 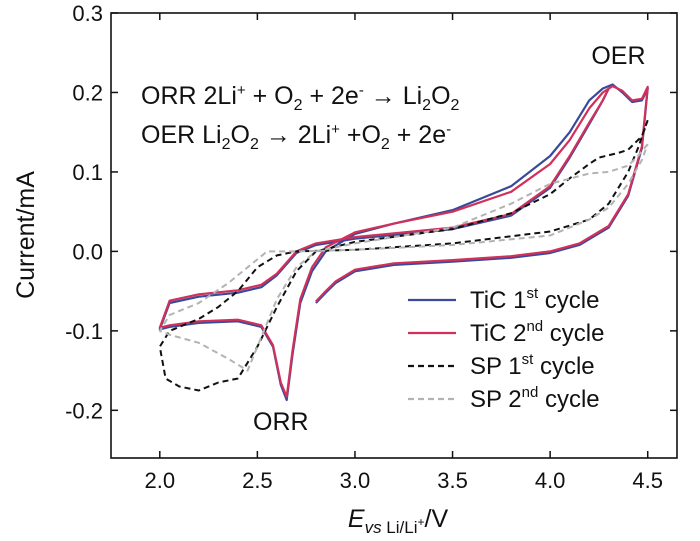 I want to click on y-tick-label-0: -0.2, so click(x=84, y=410).